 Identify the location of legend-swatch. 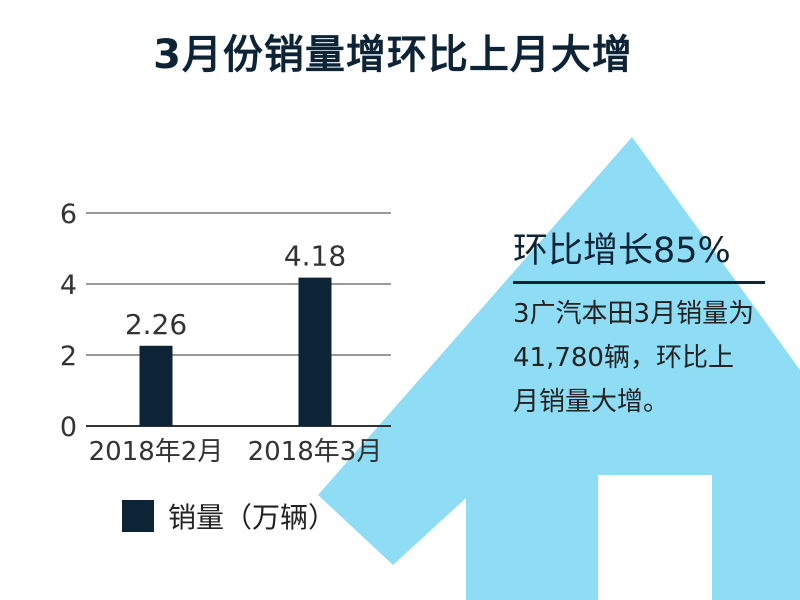
(138, 516).